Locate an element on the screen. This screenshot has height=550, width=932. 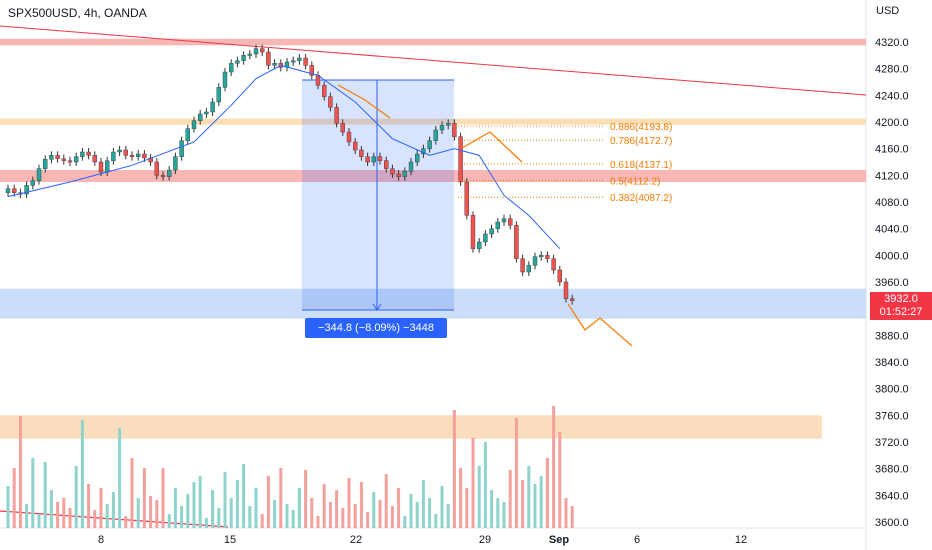
y-tick-label: 4160.0 is located at coordinates (892, 150).